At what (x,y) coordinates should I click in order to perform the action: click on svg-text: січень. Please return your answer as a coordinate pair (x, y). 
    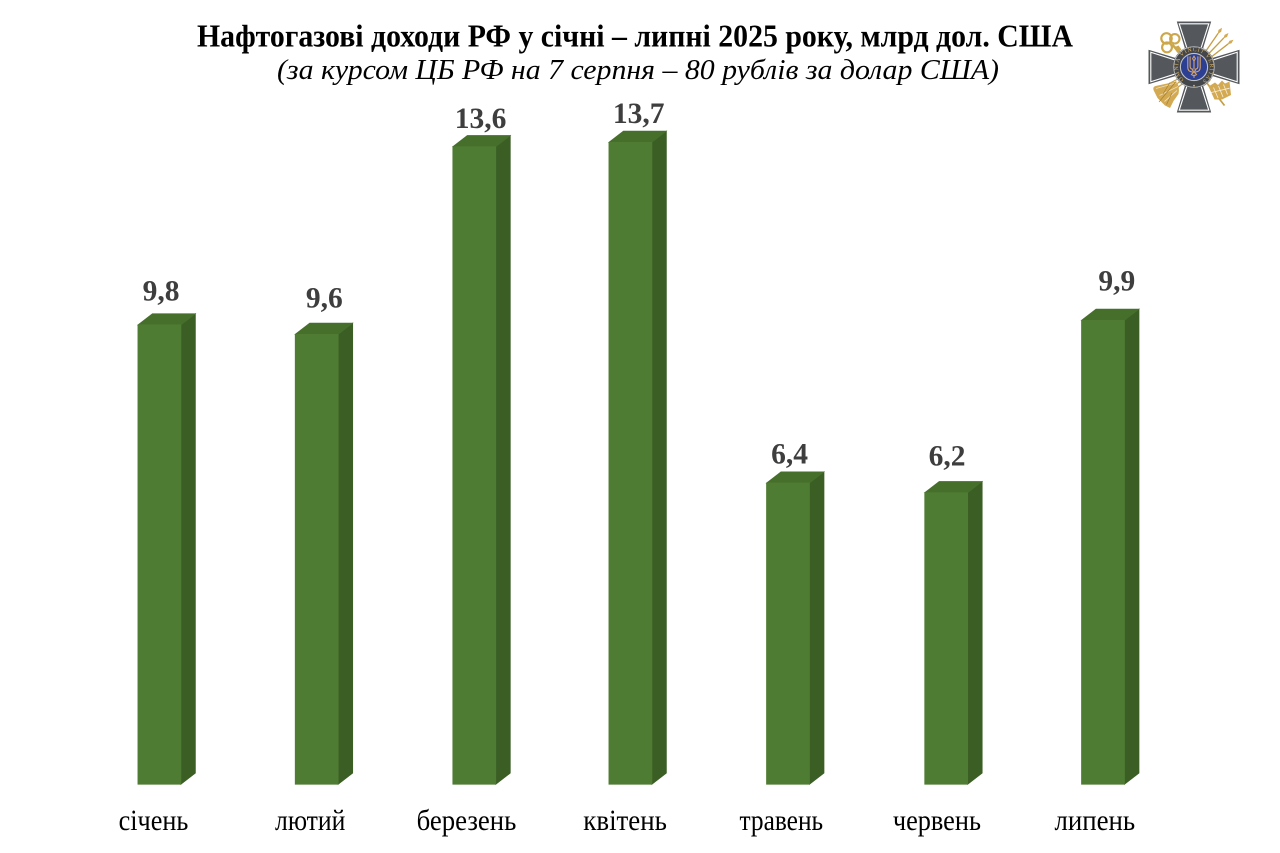
    Looking at the image, I should click on (154, 820).